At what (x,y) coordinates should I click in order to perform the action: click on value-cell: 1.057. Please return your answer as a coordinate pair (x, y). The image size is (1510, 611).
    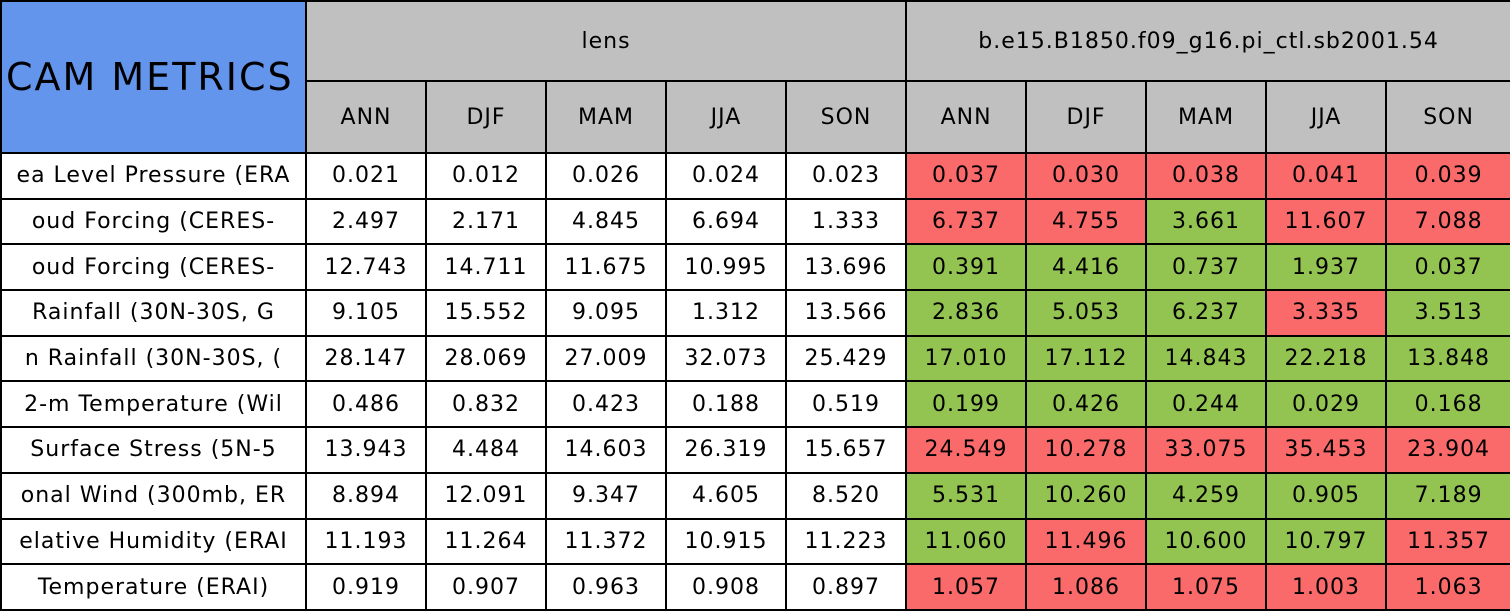
    Looking at the image, I should click on (966, 587).